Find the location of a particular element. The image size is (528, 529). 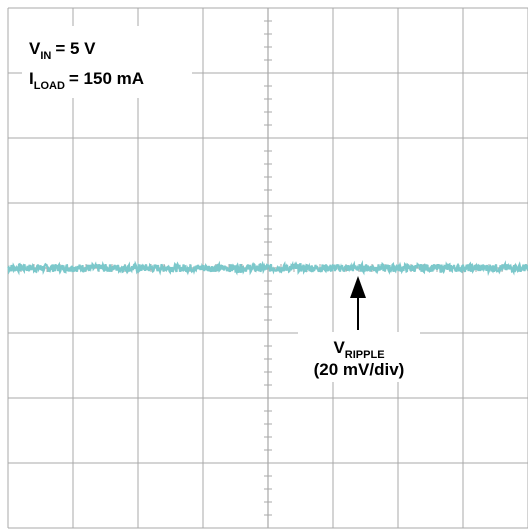

scale-label: (20 mV/div) is located at coordinates (359, 369).